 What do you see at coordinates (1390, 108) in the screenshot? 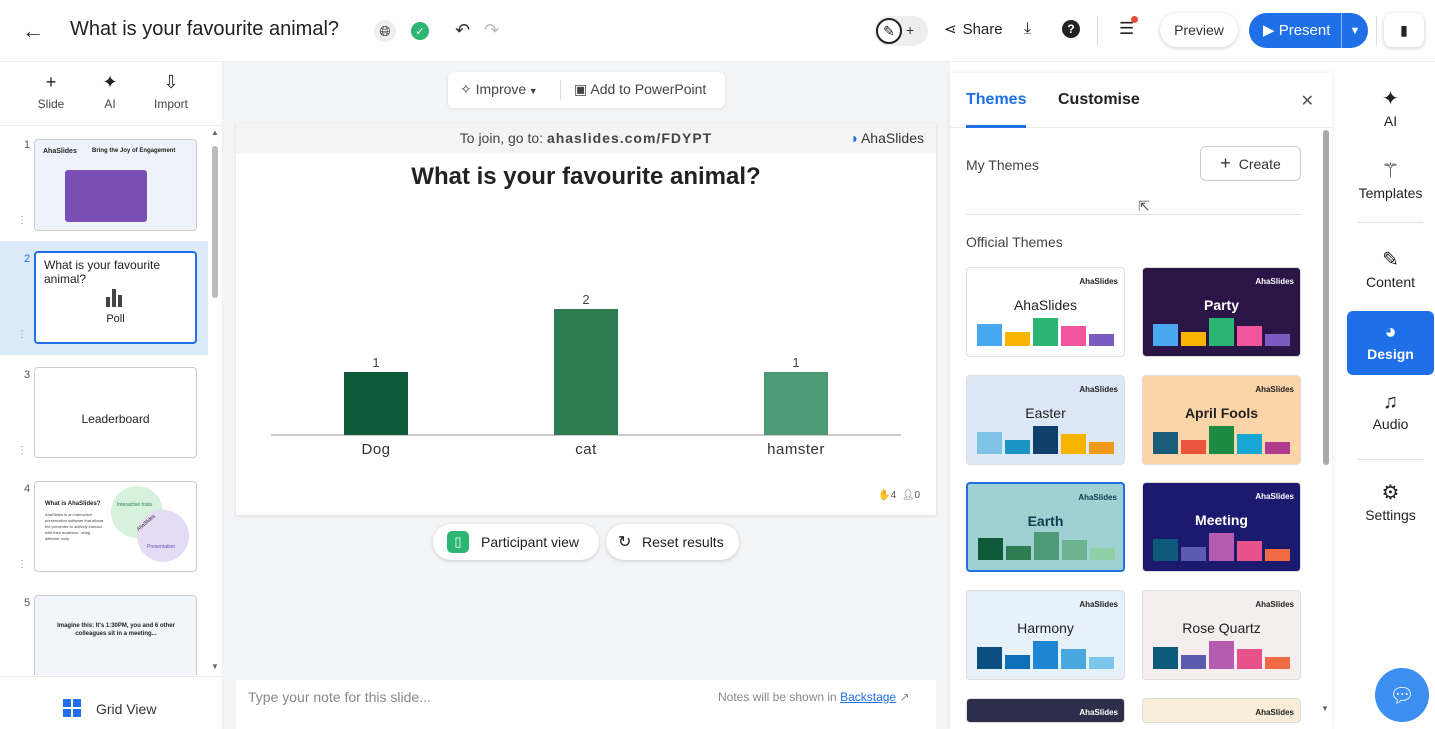
I see `sidebar-item-ai: ✦ AI` at bounding box center [1390, 108].